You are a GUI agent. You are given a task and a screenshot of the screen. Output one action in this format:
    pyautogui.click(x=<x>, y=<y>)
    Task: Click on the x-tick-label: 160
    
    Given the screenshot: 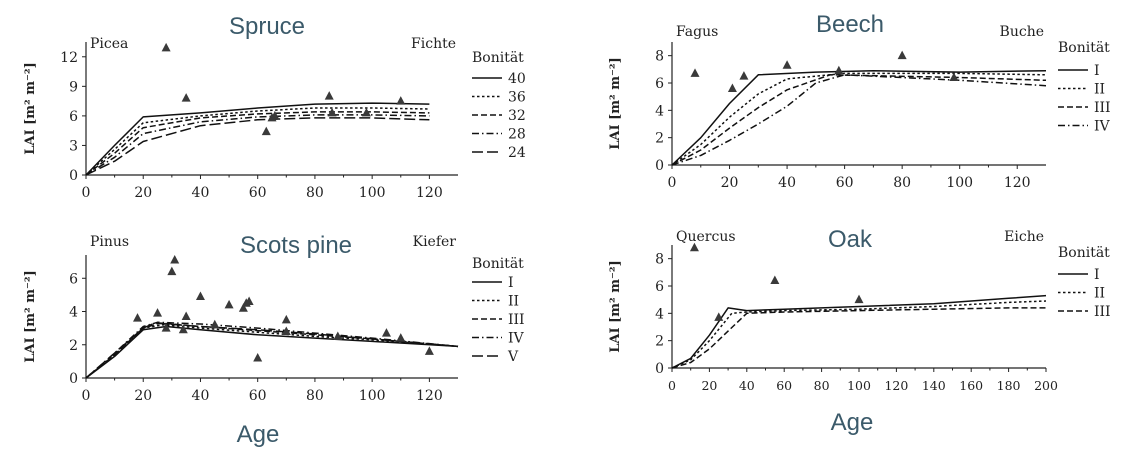 What is the action you would take?
    pyautogui.click(x=971, y=385)
    